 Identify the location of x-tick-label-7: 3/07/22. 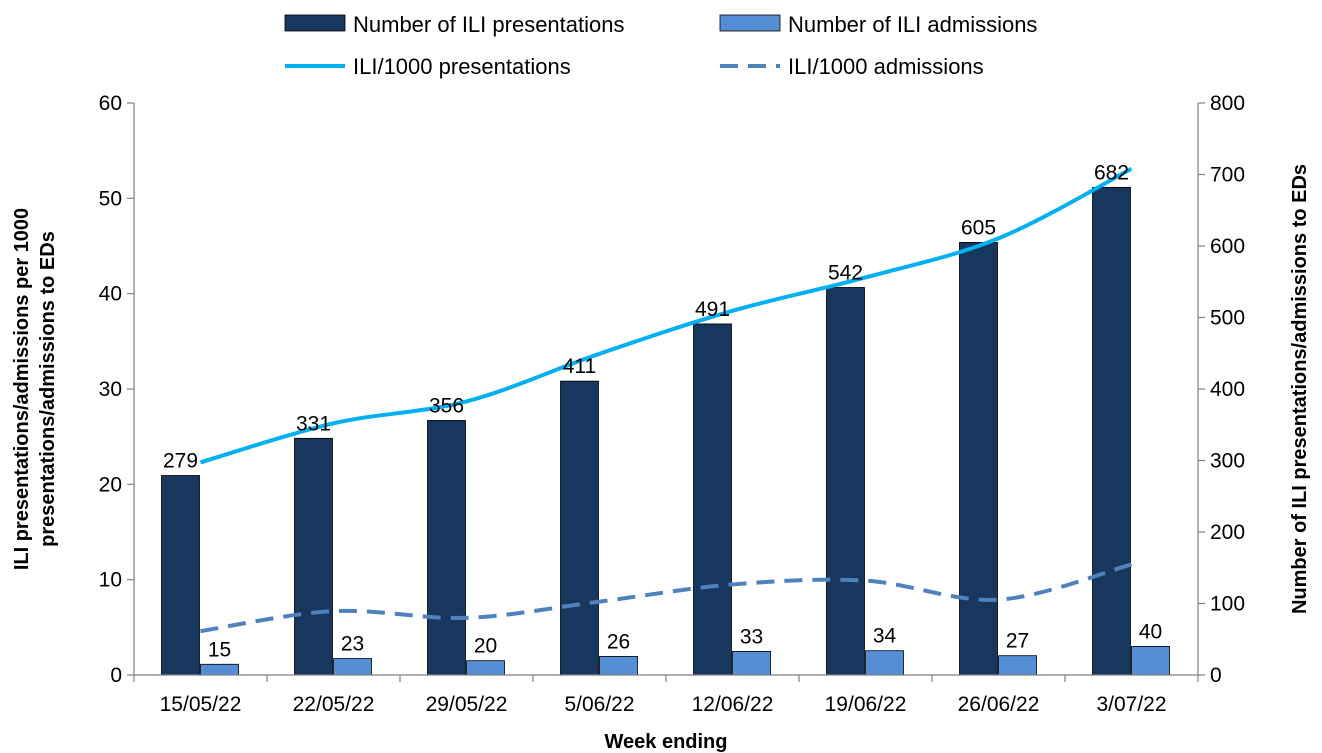
(1131, 704).